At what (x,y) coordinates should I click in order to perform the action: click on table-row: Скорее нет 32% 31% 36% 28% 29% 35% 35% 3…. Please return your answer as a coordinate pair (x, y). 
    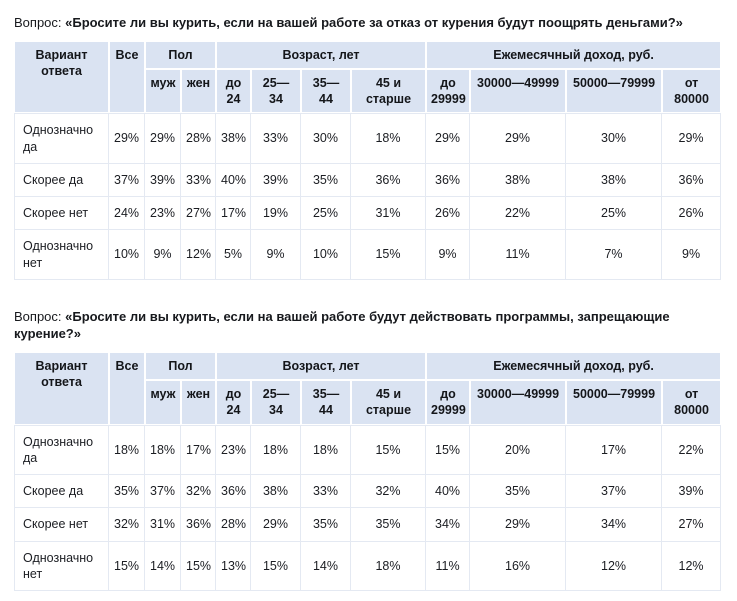
    Looking at the image, I should click on (368, 525).